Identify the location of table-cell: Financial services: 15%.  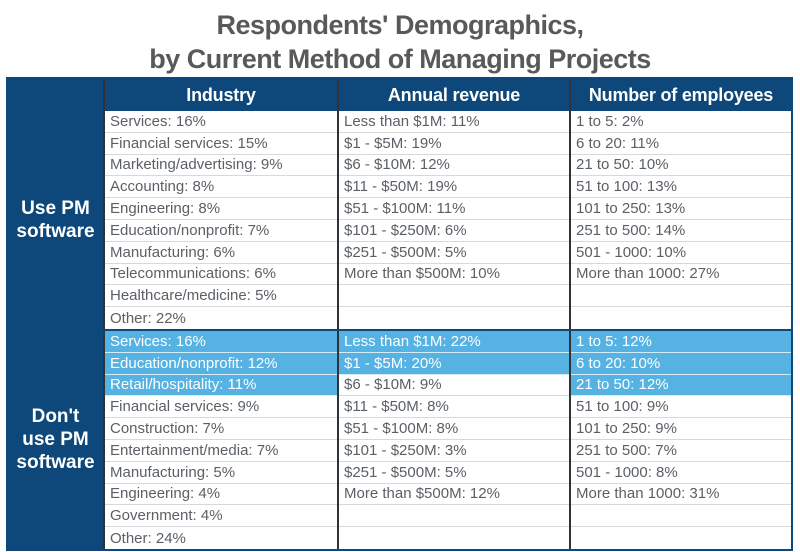
(221, 144).